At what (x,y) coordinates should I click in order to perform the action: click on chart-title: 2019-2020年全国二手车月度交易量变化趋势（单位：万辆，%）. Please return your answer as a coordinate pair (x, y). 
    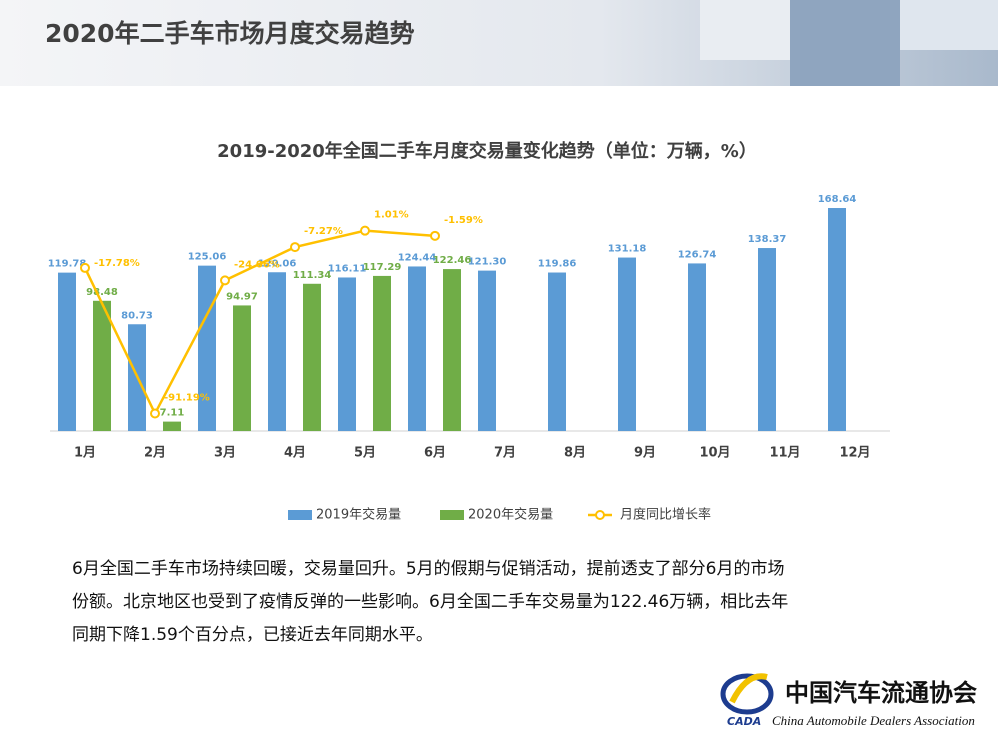
    Looking at the image, I should click on (487, 151).